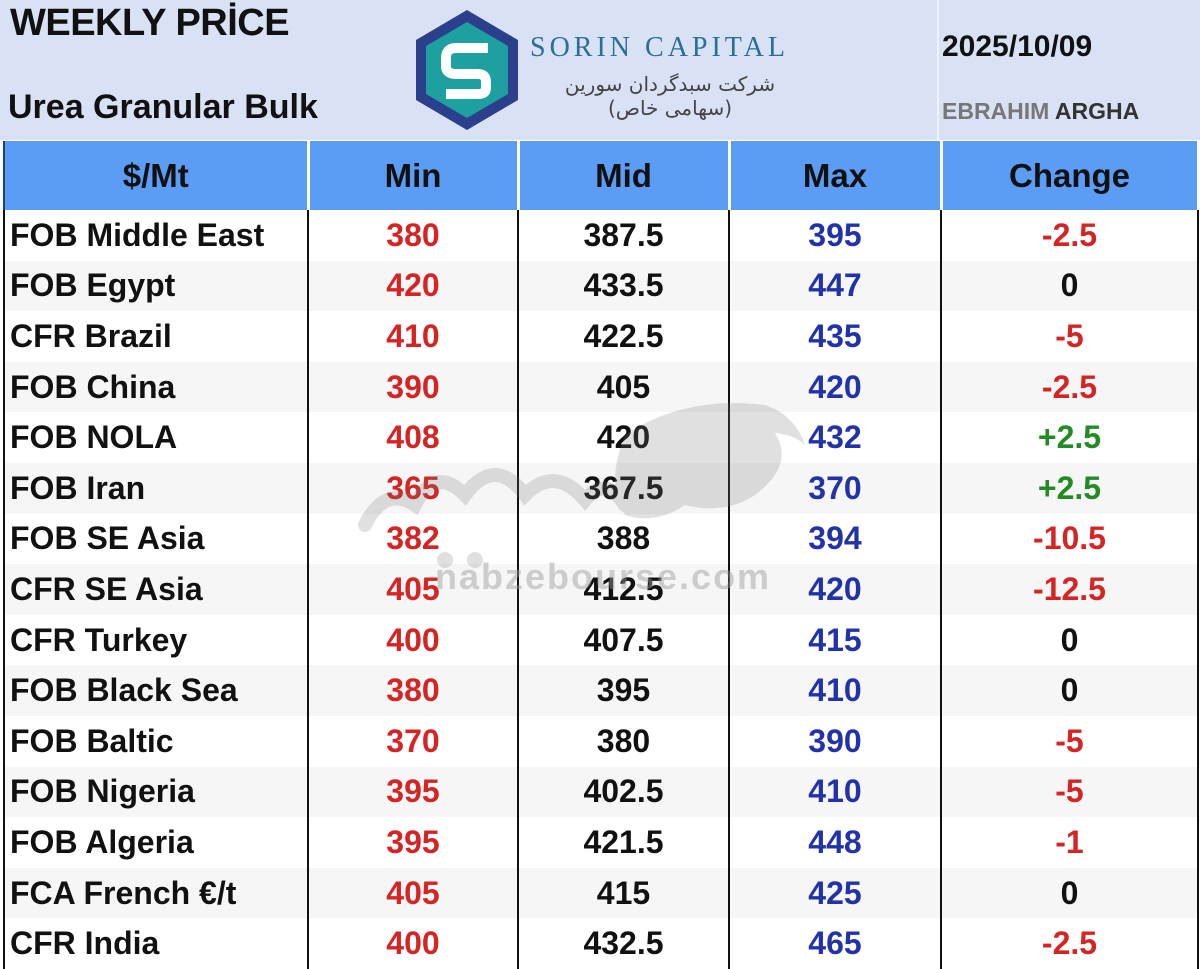 Image resolution: width=1200 pixels, height=969 pixels. What do you see at coordinates (413, 336) in the screenshot?
I see `min-price-cell: 410` at bounding box center [413, 336].